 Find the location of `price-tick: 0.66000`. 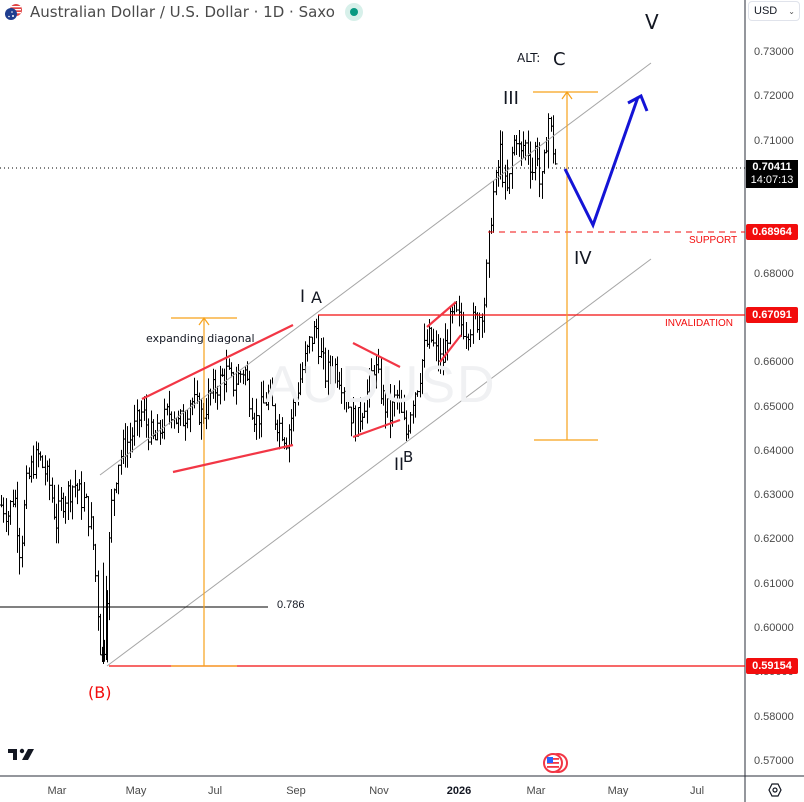

price-tick: 0.66000 is located at coordinates (774, 362).